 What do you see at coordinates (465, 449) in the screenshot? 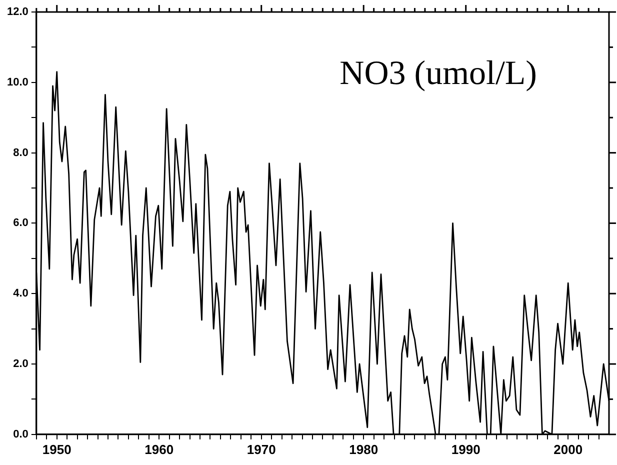
I see `x-tick-label: 1990` at bounding box center [465, 449].